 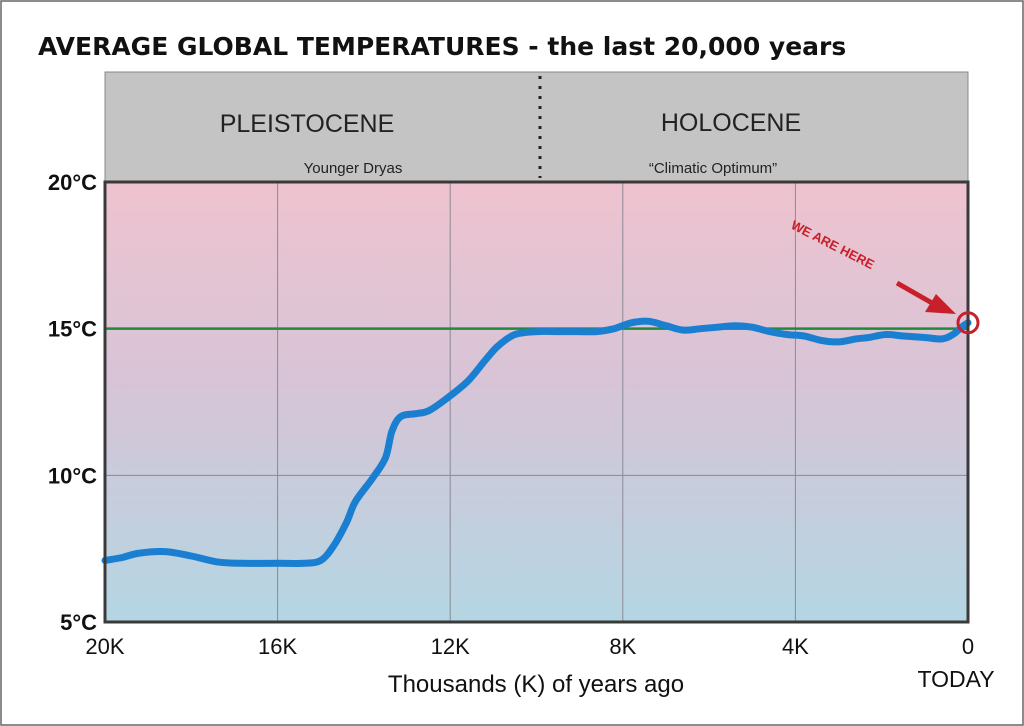 I want to click on today-marker-circle, so click(x=968, y=323).